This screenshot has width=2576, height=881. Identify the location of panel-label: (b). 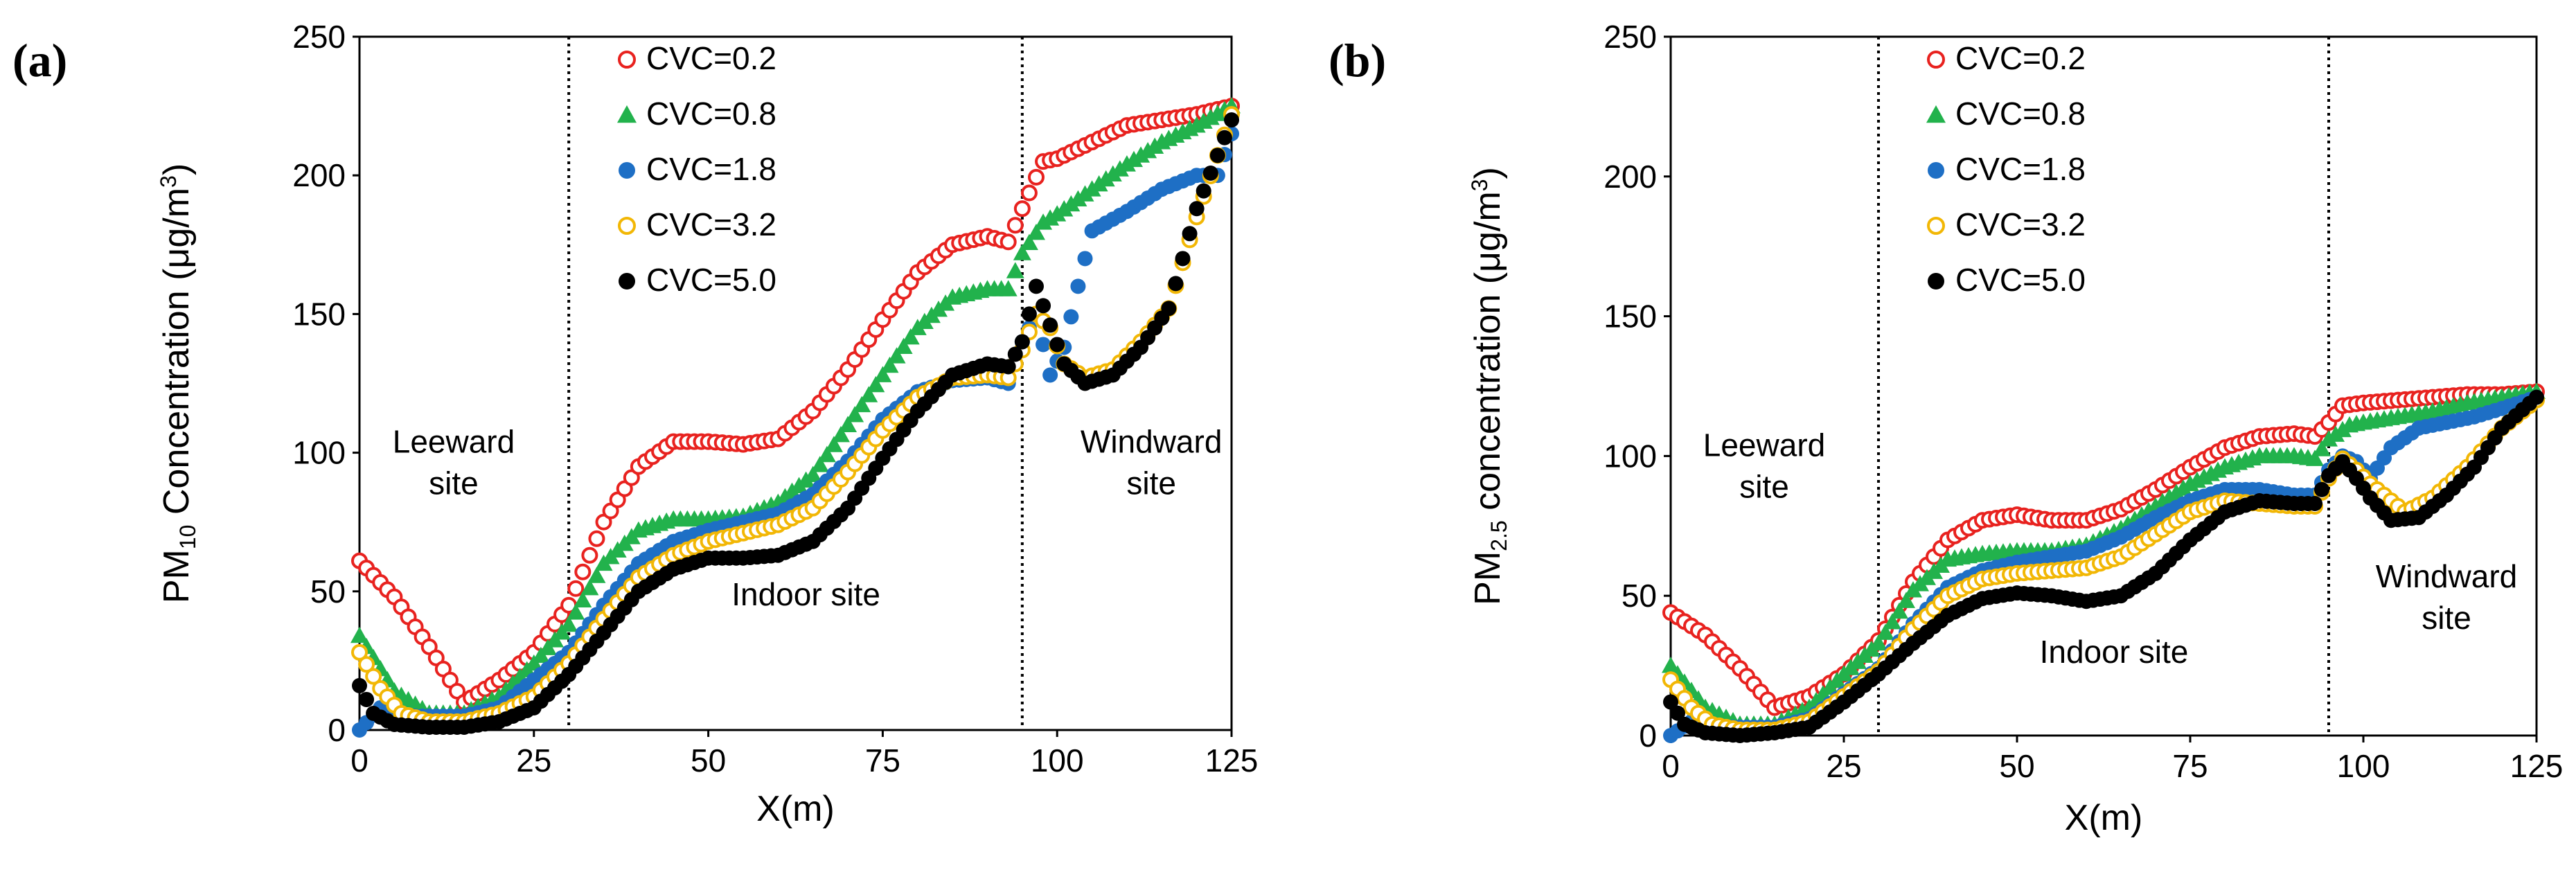
(1357, 61).